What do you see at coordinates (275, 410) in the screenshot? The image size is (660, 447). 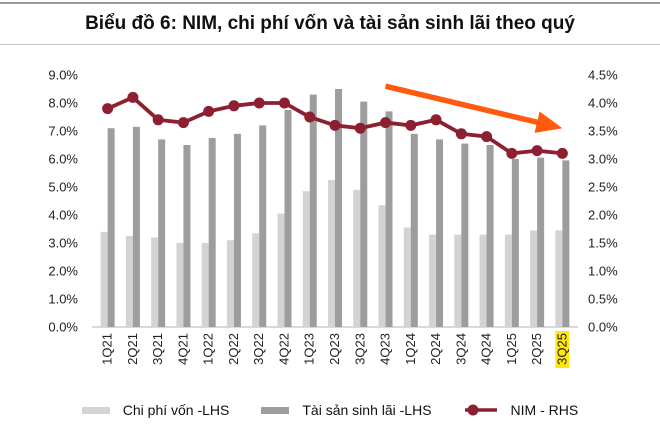 I see `tai-san-sinh-lai-swatch-icon` at bounding box center [275, 410].